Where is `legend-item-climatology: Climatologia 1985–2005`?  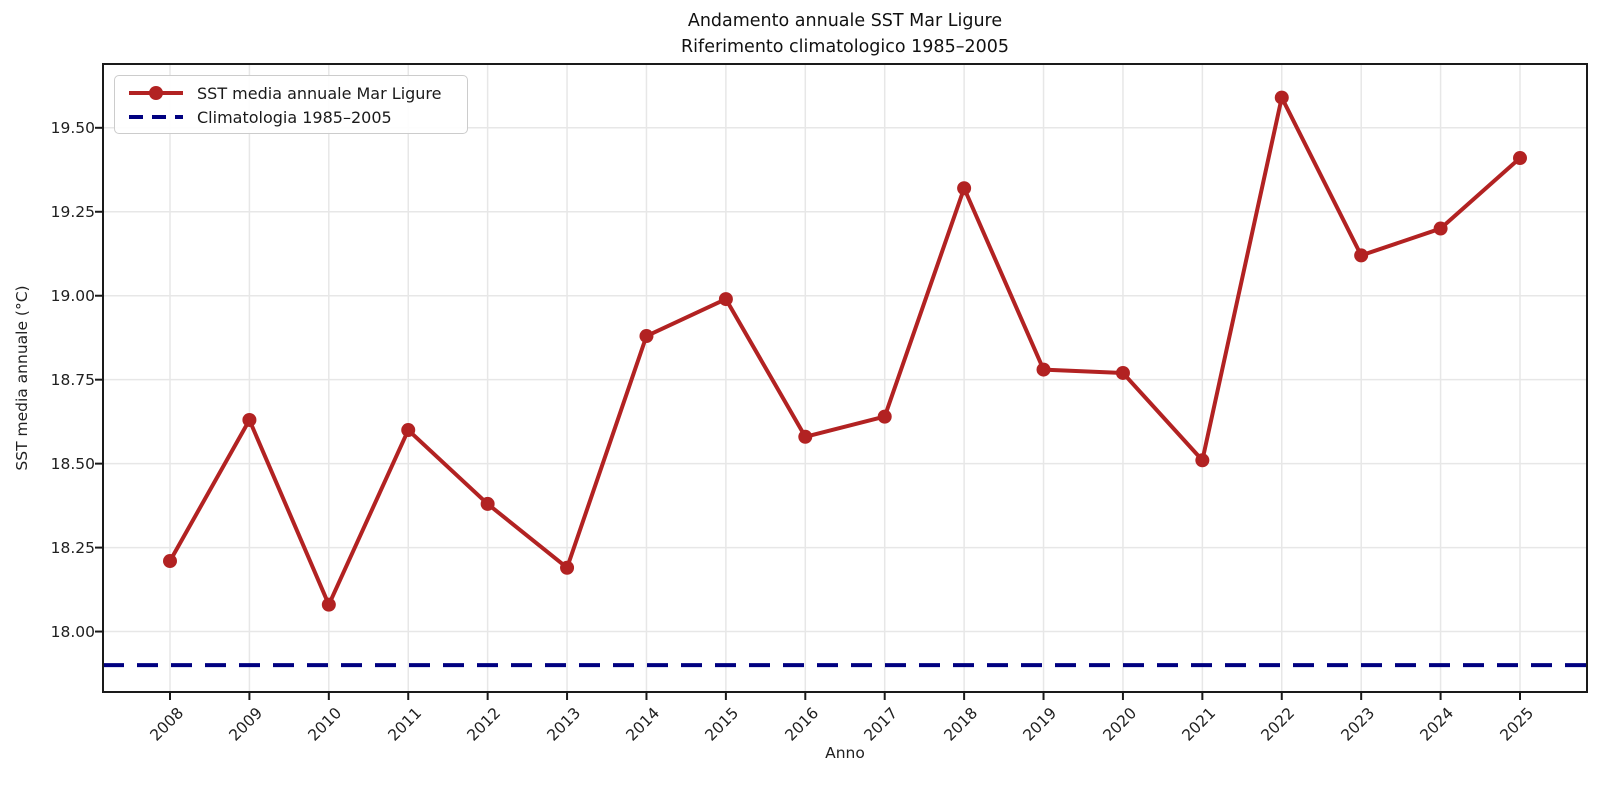
legend-item-climatology: Climatologia 1985–2005 is located at coordinates (292, 117).